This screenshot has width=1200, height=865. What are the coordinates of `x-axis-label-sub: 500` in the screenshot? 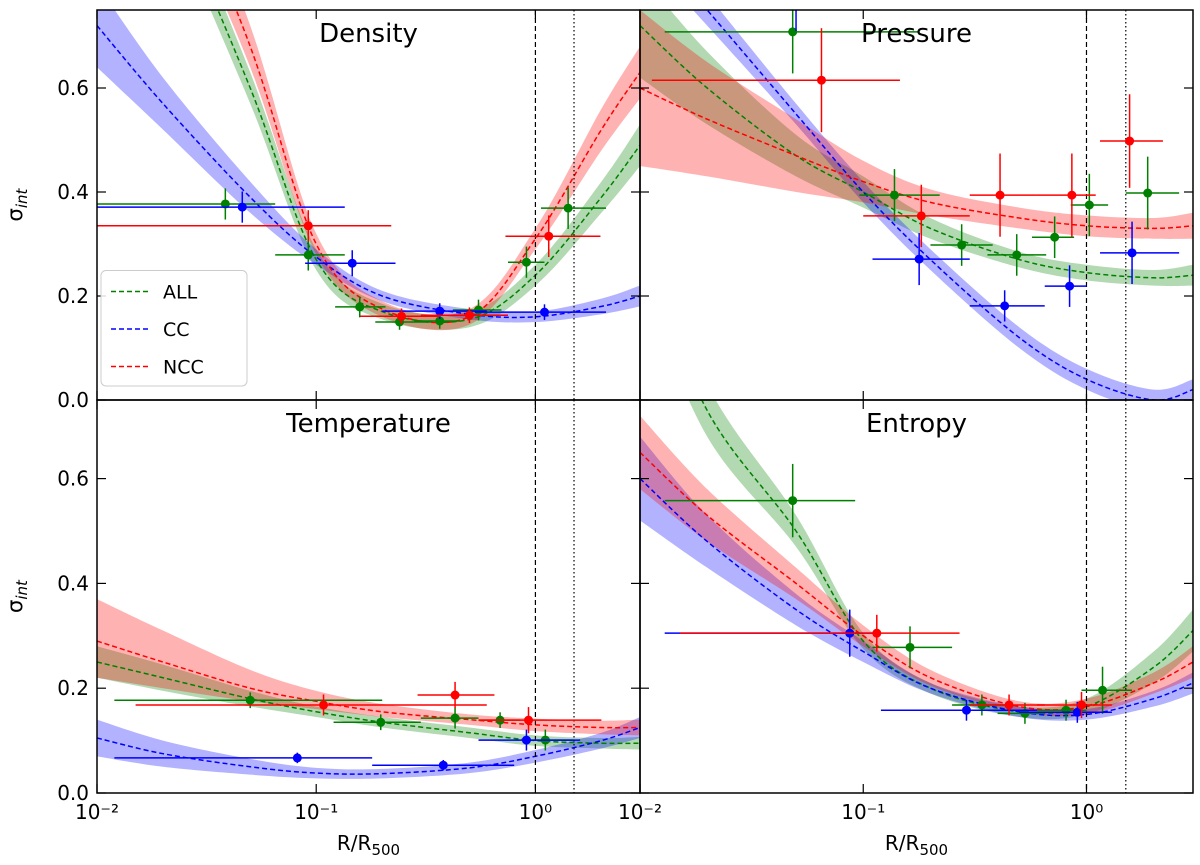 It's located at (933, 850).